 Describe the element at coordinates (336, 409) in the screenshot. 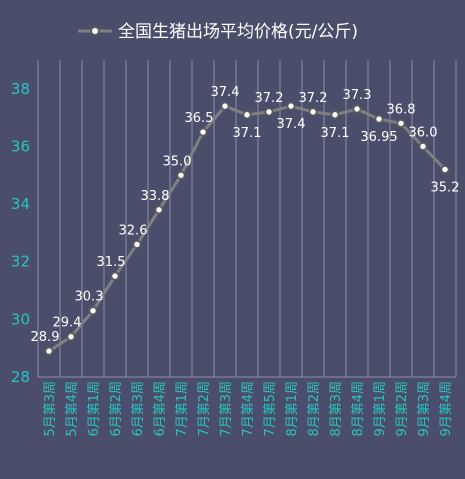

I see `x-tick-label: 8月第3周` at that location.